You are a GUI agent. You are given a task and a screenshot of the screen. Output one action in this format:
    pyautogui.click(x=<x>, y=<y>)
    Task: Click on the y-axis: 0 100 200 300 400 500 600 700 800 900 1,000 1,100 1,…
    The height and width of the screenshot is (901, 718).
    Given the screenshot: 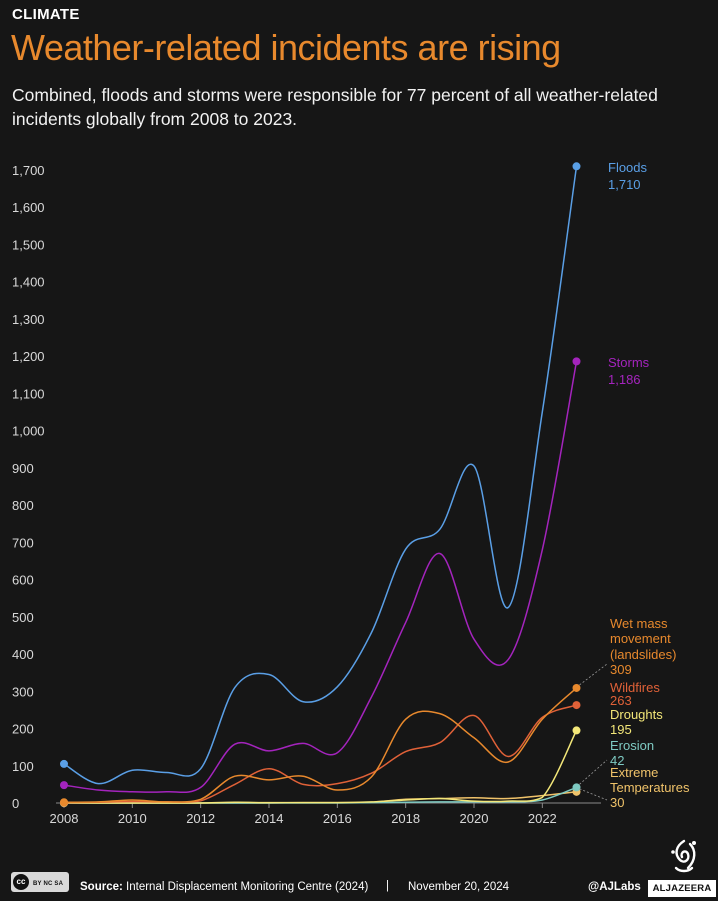 What is the action you would take?
    pyautogui.click(x=28, y=487)
    